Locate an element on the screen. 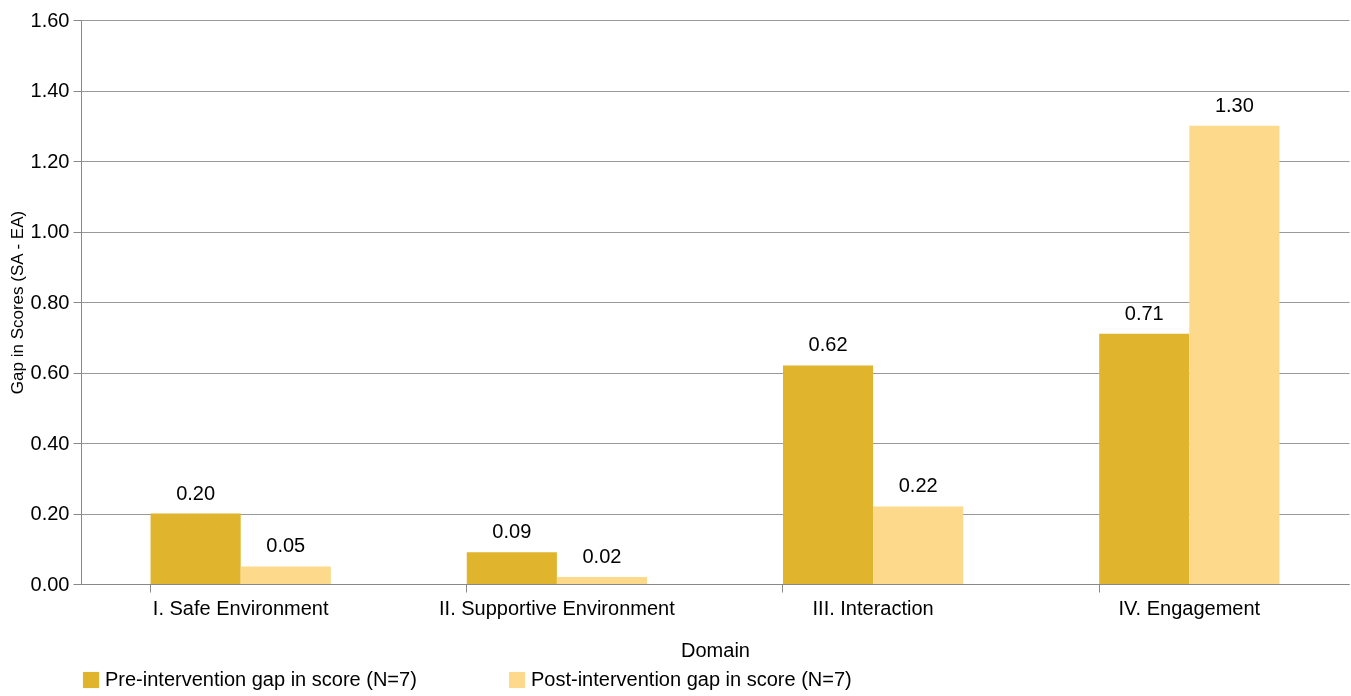 This screenshot has height=696, width=1351. y-tick-label: 1.20 is located at coordinates (50, 160).